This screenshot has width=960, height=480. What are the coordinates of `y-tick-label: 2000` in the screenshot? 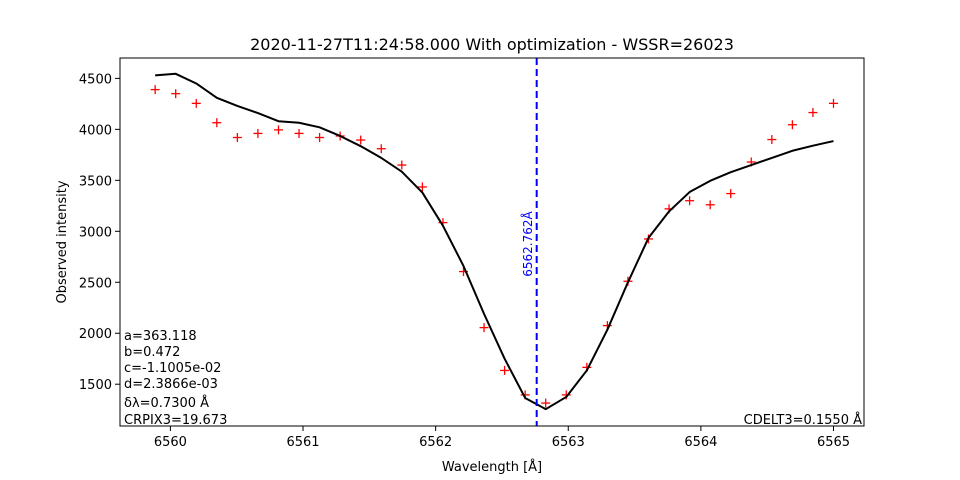 It's located at (95, 334).